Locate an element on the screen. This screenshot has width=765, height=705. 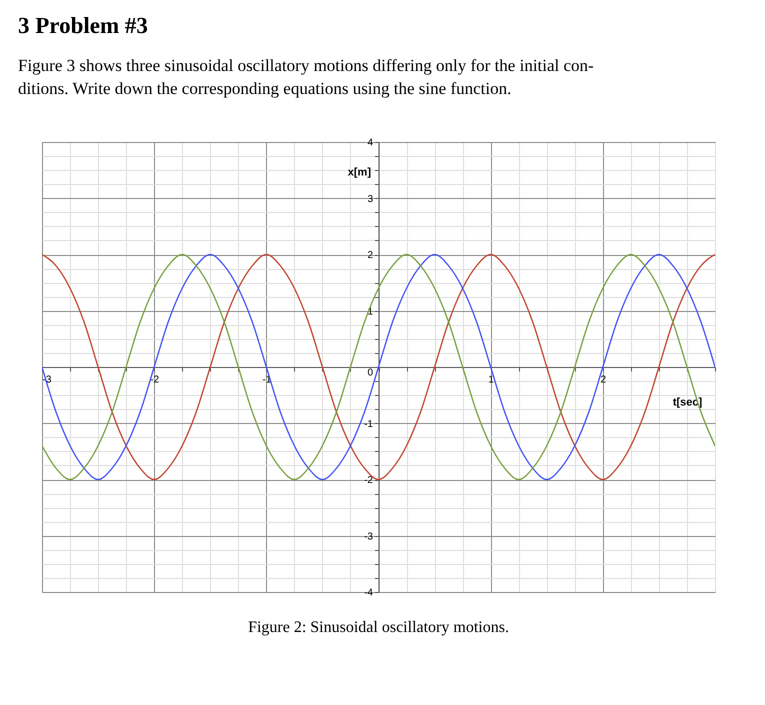
text: Figure 3 shows three sinusoidal oscillatory motions differing only for the initial con- is located at coordinates (306, 65).